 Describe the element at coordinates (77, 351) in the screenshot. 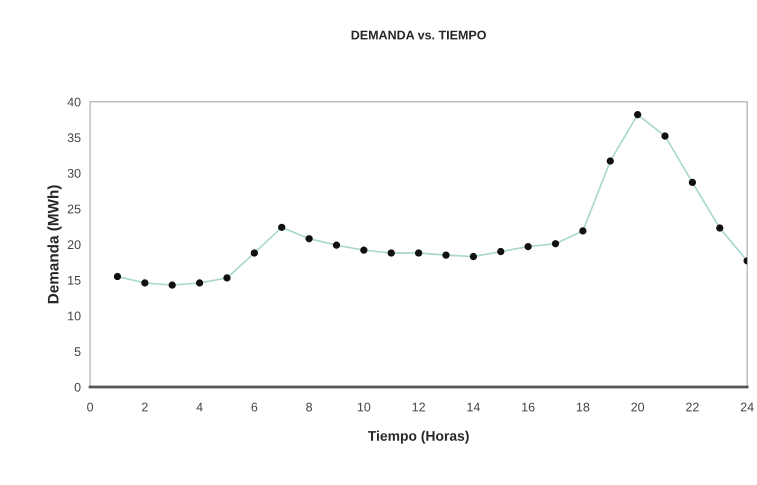

I see `y-tick-label: 5` at that location.